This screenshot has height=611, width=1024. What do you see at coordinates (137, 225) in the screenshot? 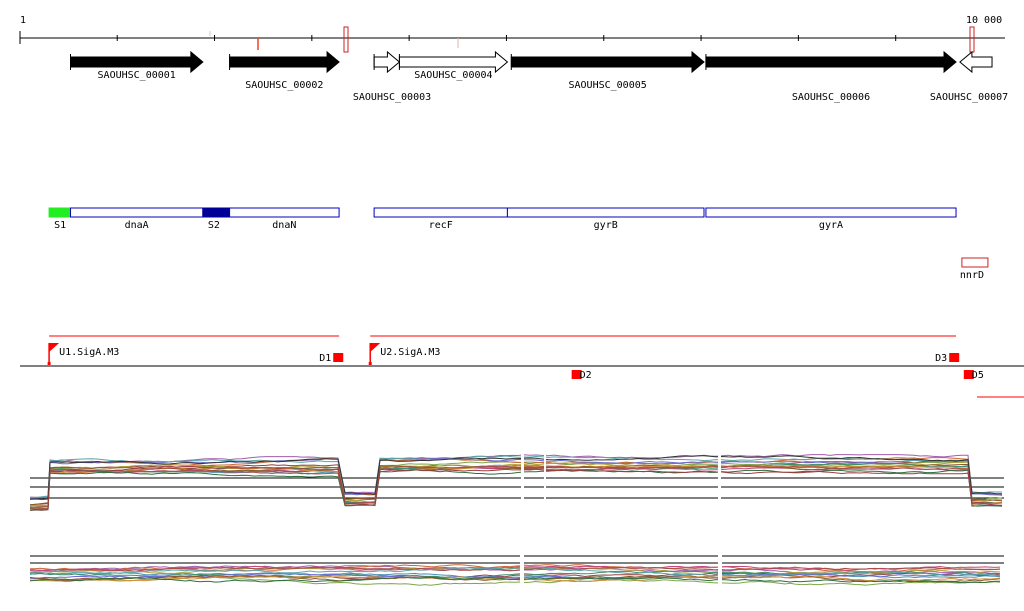
I see `region-label: dnaA` at bounding box center [137, 225].